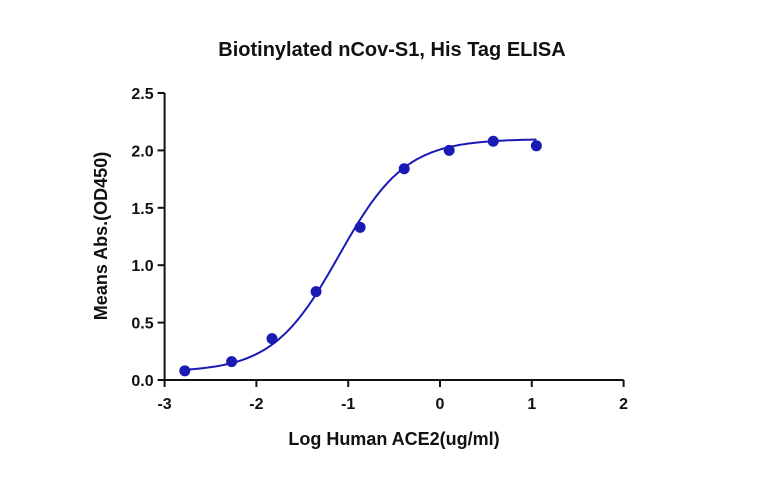 This screenshot has width=760, height=485. Describe the element at coordinates (142, 324) in the screenshot. I see `y-tick-label: 0.5` at that location.